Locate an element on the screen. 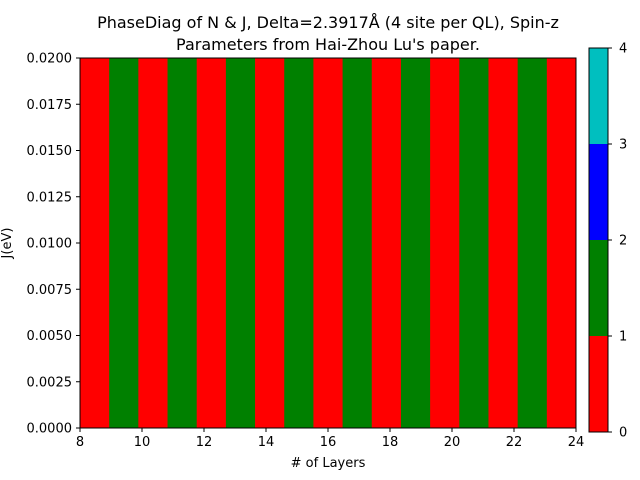  colorbar: 0 1 2 3 4 is located at coordinates (607, 241).